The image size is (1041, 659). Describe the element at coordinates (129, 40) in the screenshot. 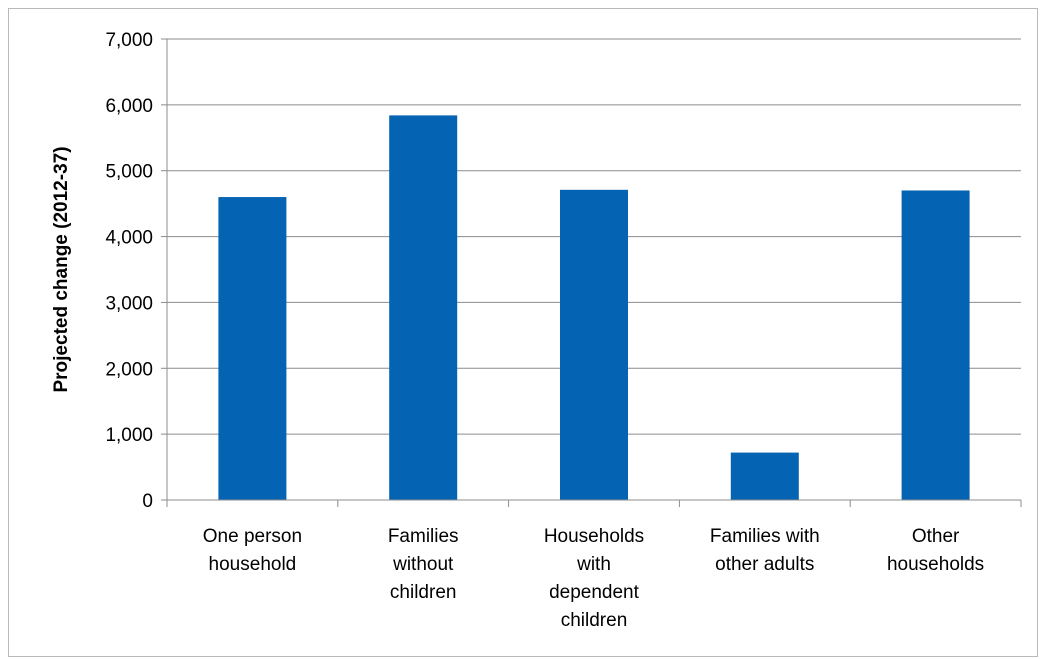

I see `y-tick-label: 7,000` at that location.